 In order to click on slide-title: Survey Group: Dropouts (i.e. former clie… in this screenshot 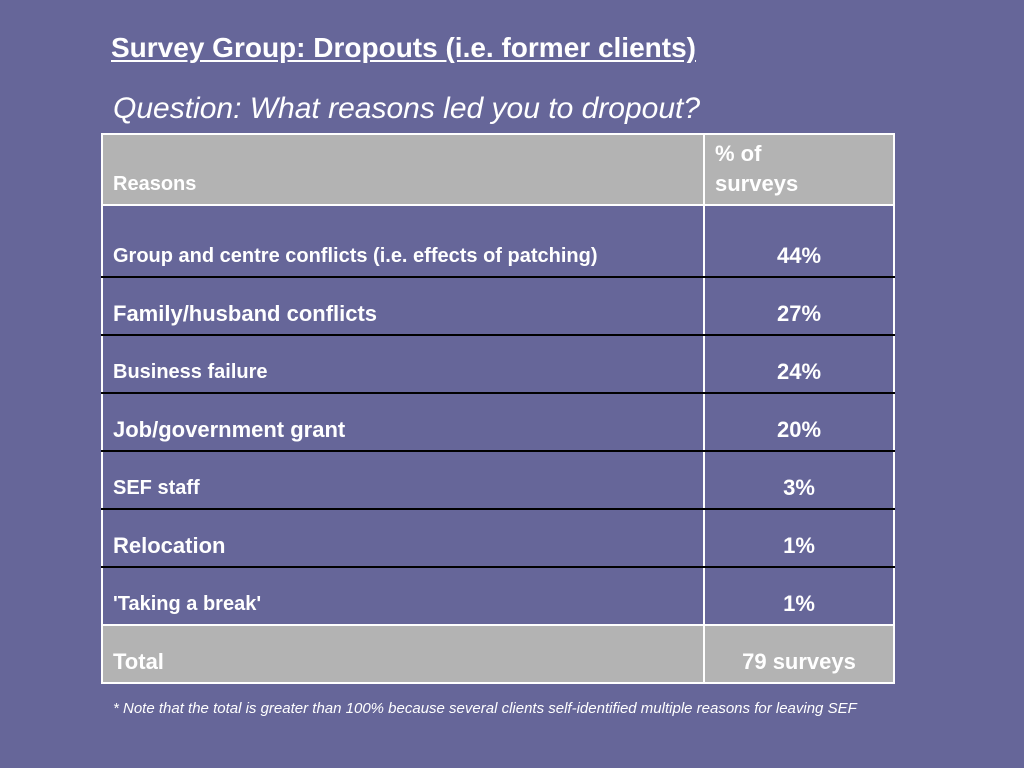, I will do `click(403, 47)`.